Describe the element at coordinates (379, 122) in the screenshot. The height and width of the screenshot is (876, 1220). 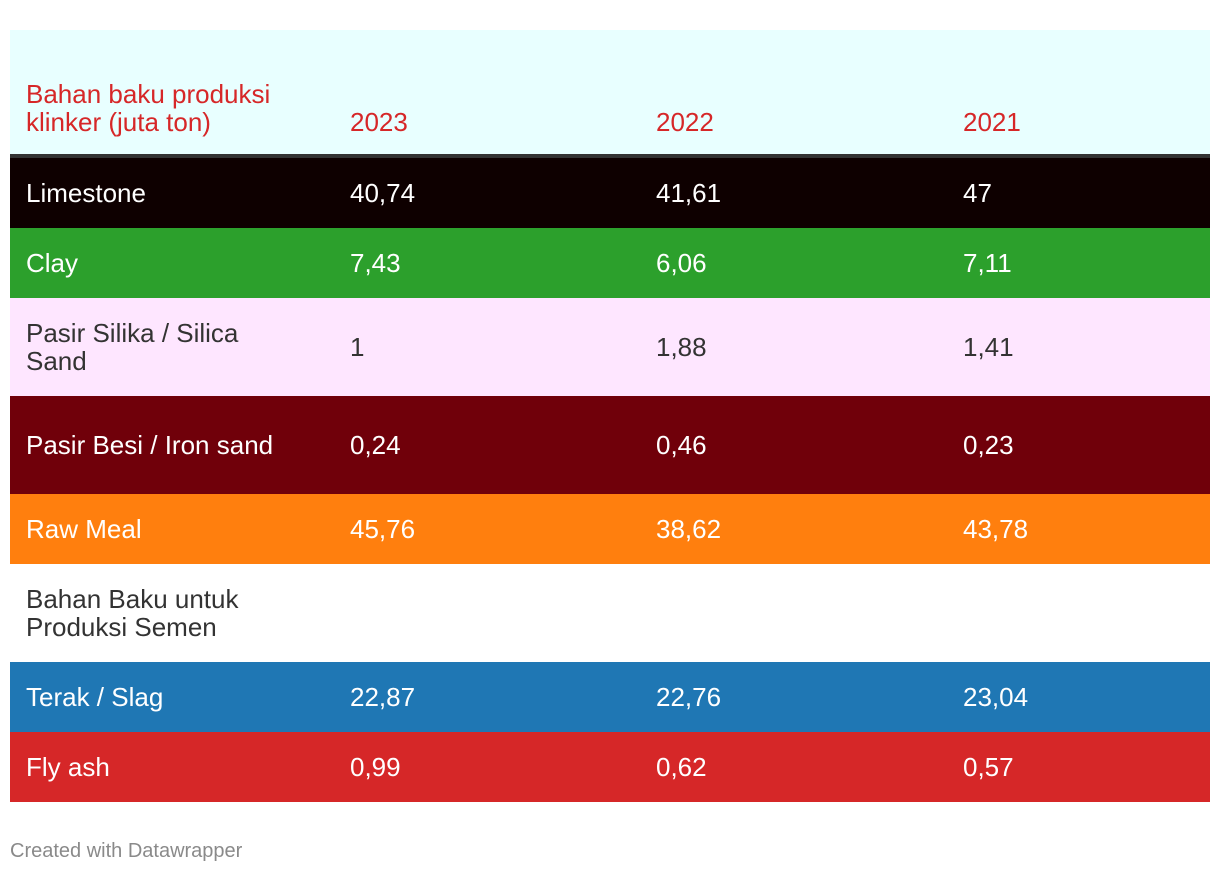
I see `header-year-2023: 2023` at that location.